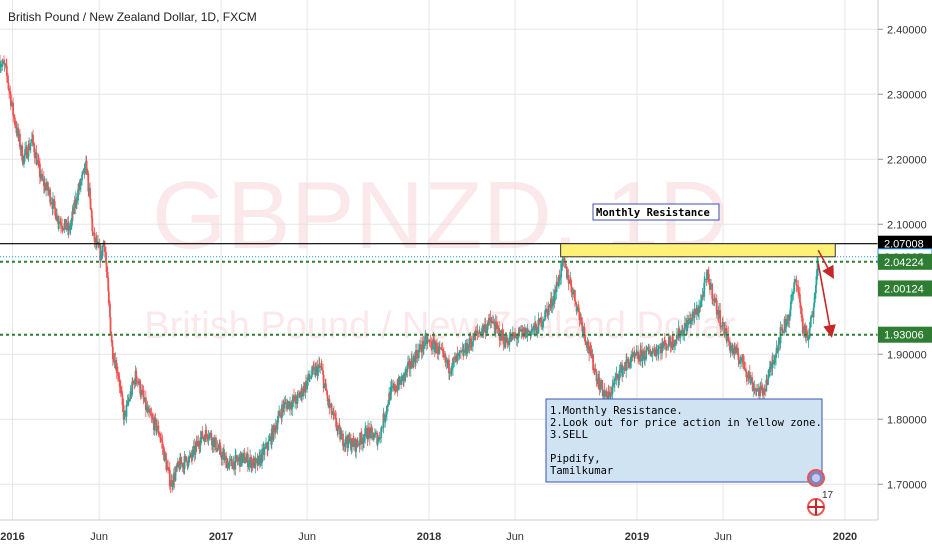  What do you see at coordinates (656, 212) in the screenshot?
I see `resistance-label-box: Monthly Resistance` at bounding box center [656, 212].